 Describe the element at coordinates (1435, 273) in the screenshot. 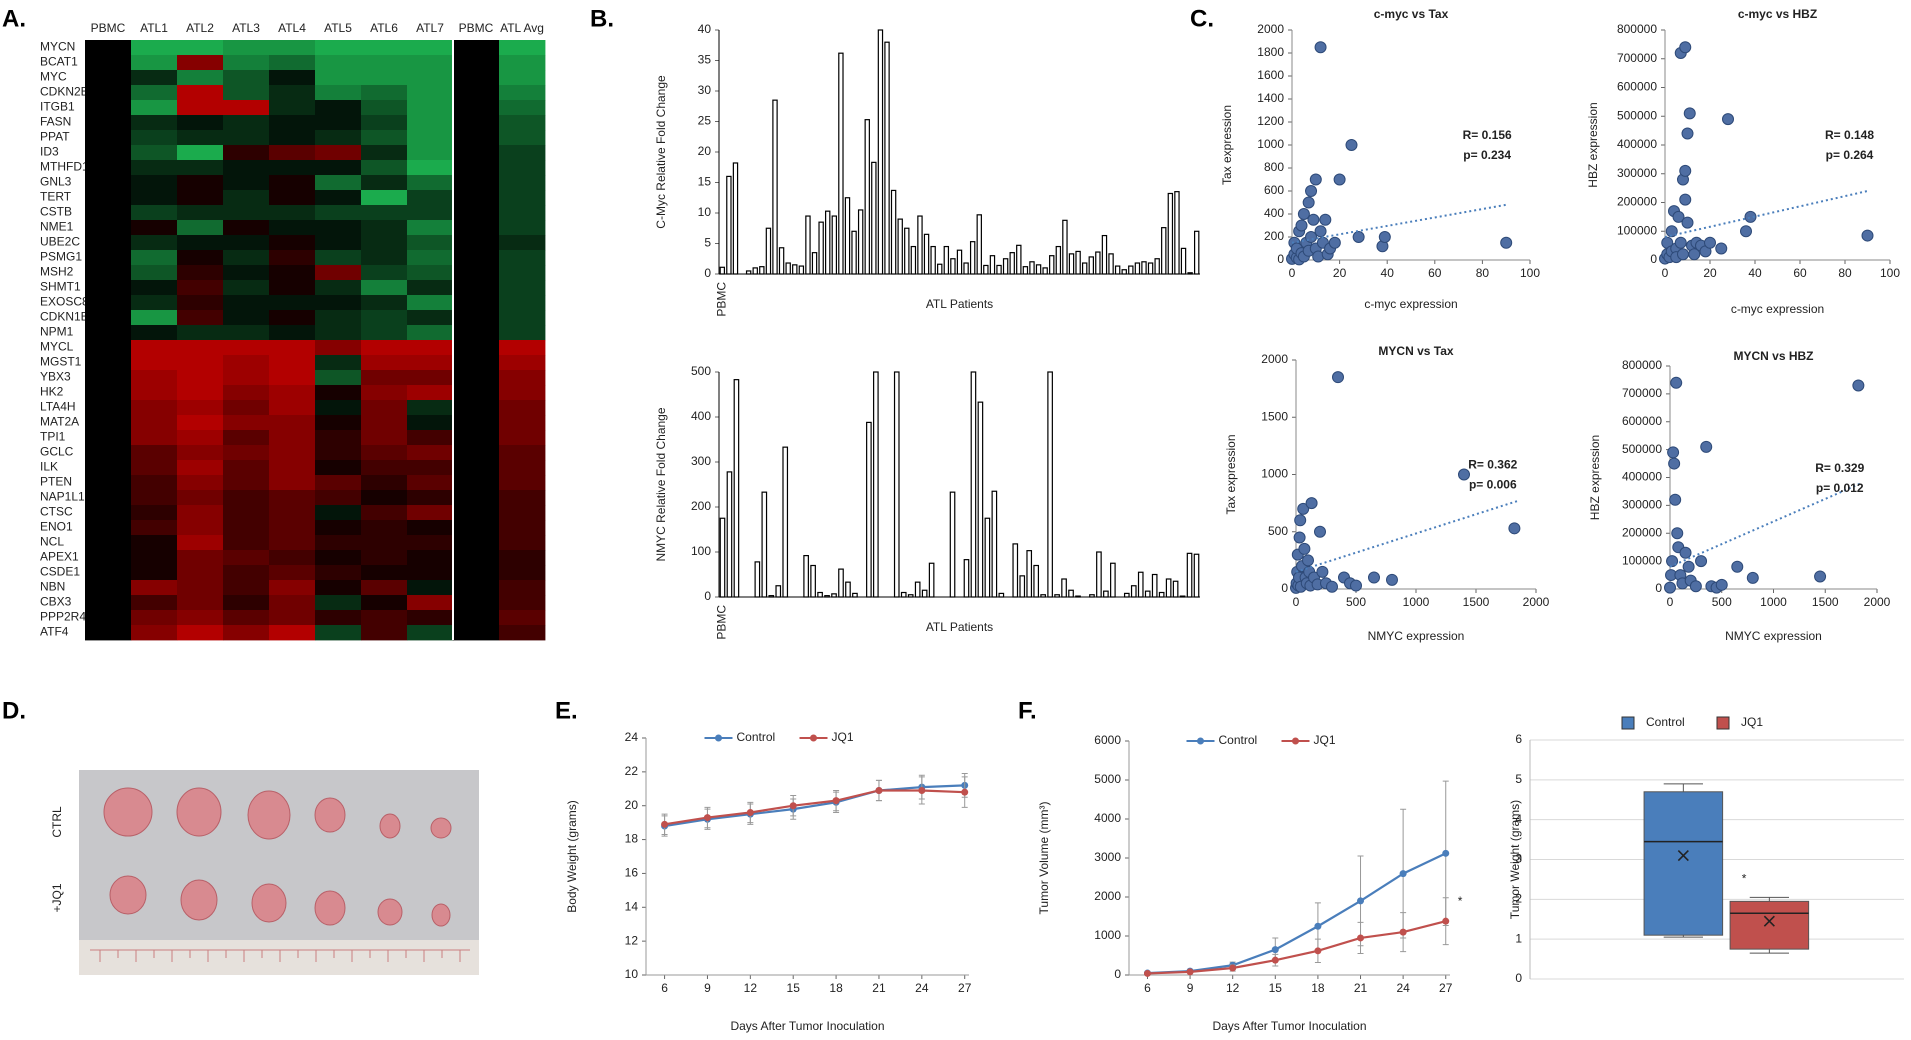

I see `x-tick-label: 60` at that location.